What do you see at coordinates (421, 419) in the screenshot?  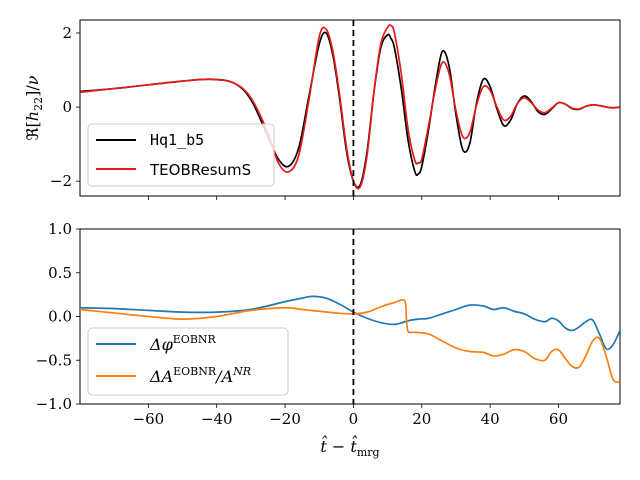 I see `bottom-xtick-label: 20` at bounding box center [421, 419].